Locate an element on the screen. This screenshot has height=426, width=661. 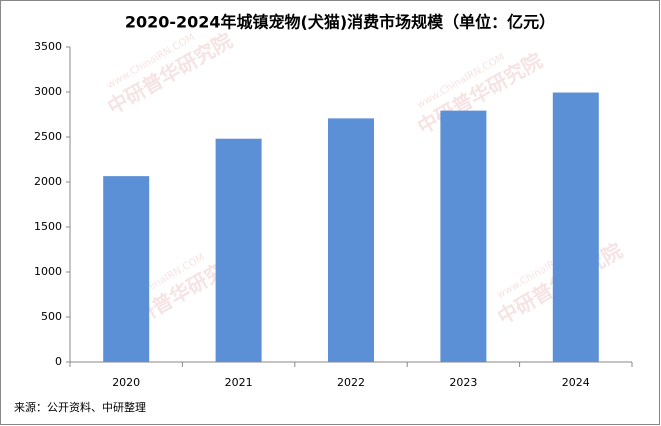
y-tick-label: 2000 is located at coordinates (48, 181).